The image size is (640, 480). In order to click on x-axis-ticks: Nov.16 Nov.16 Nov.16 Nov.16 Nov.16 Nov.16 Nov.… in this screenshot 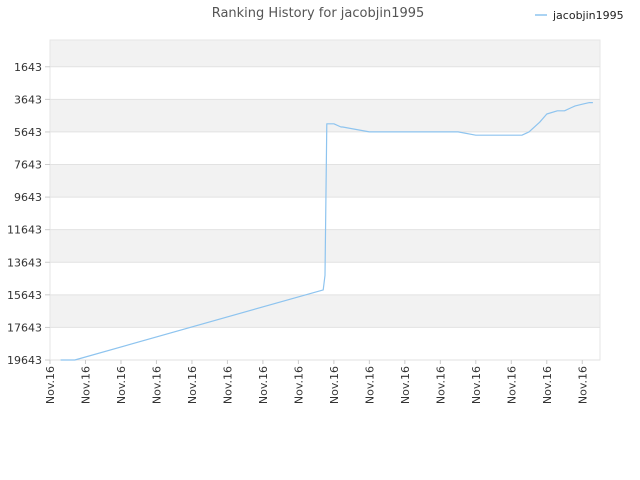, I will do `click(316, 382)`.